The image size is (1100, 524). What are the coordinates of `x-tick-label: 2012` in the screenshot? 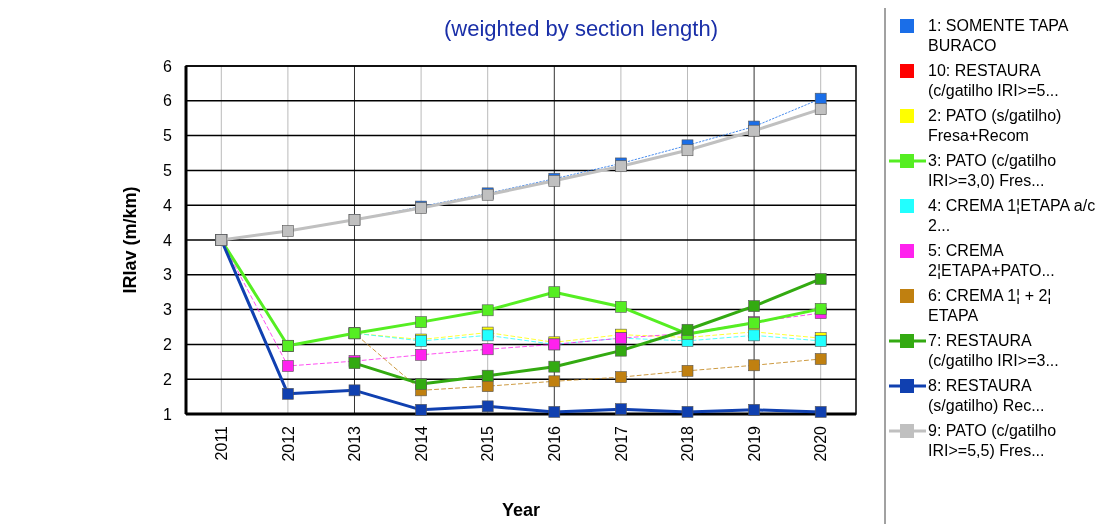 It's located at (288, 443).